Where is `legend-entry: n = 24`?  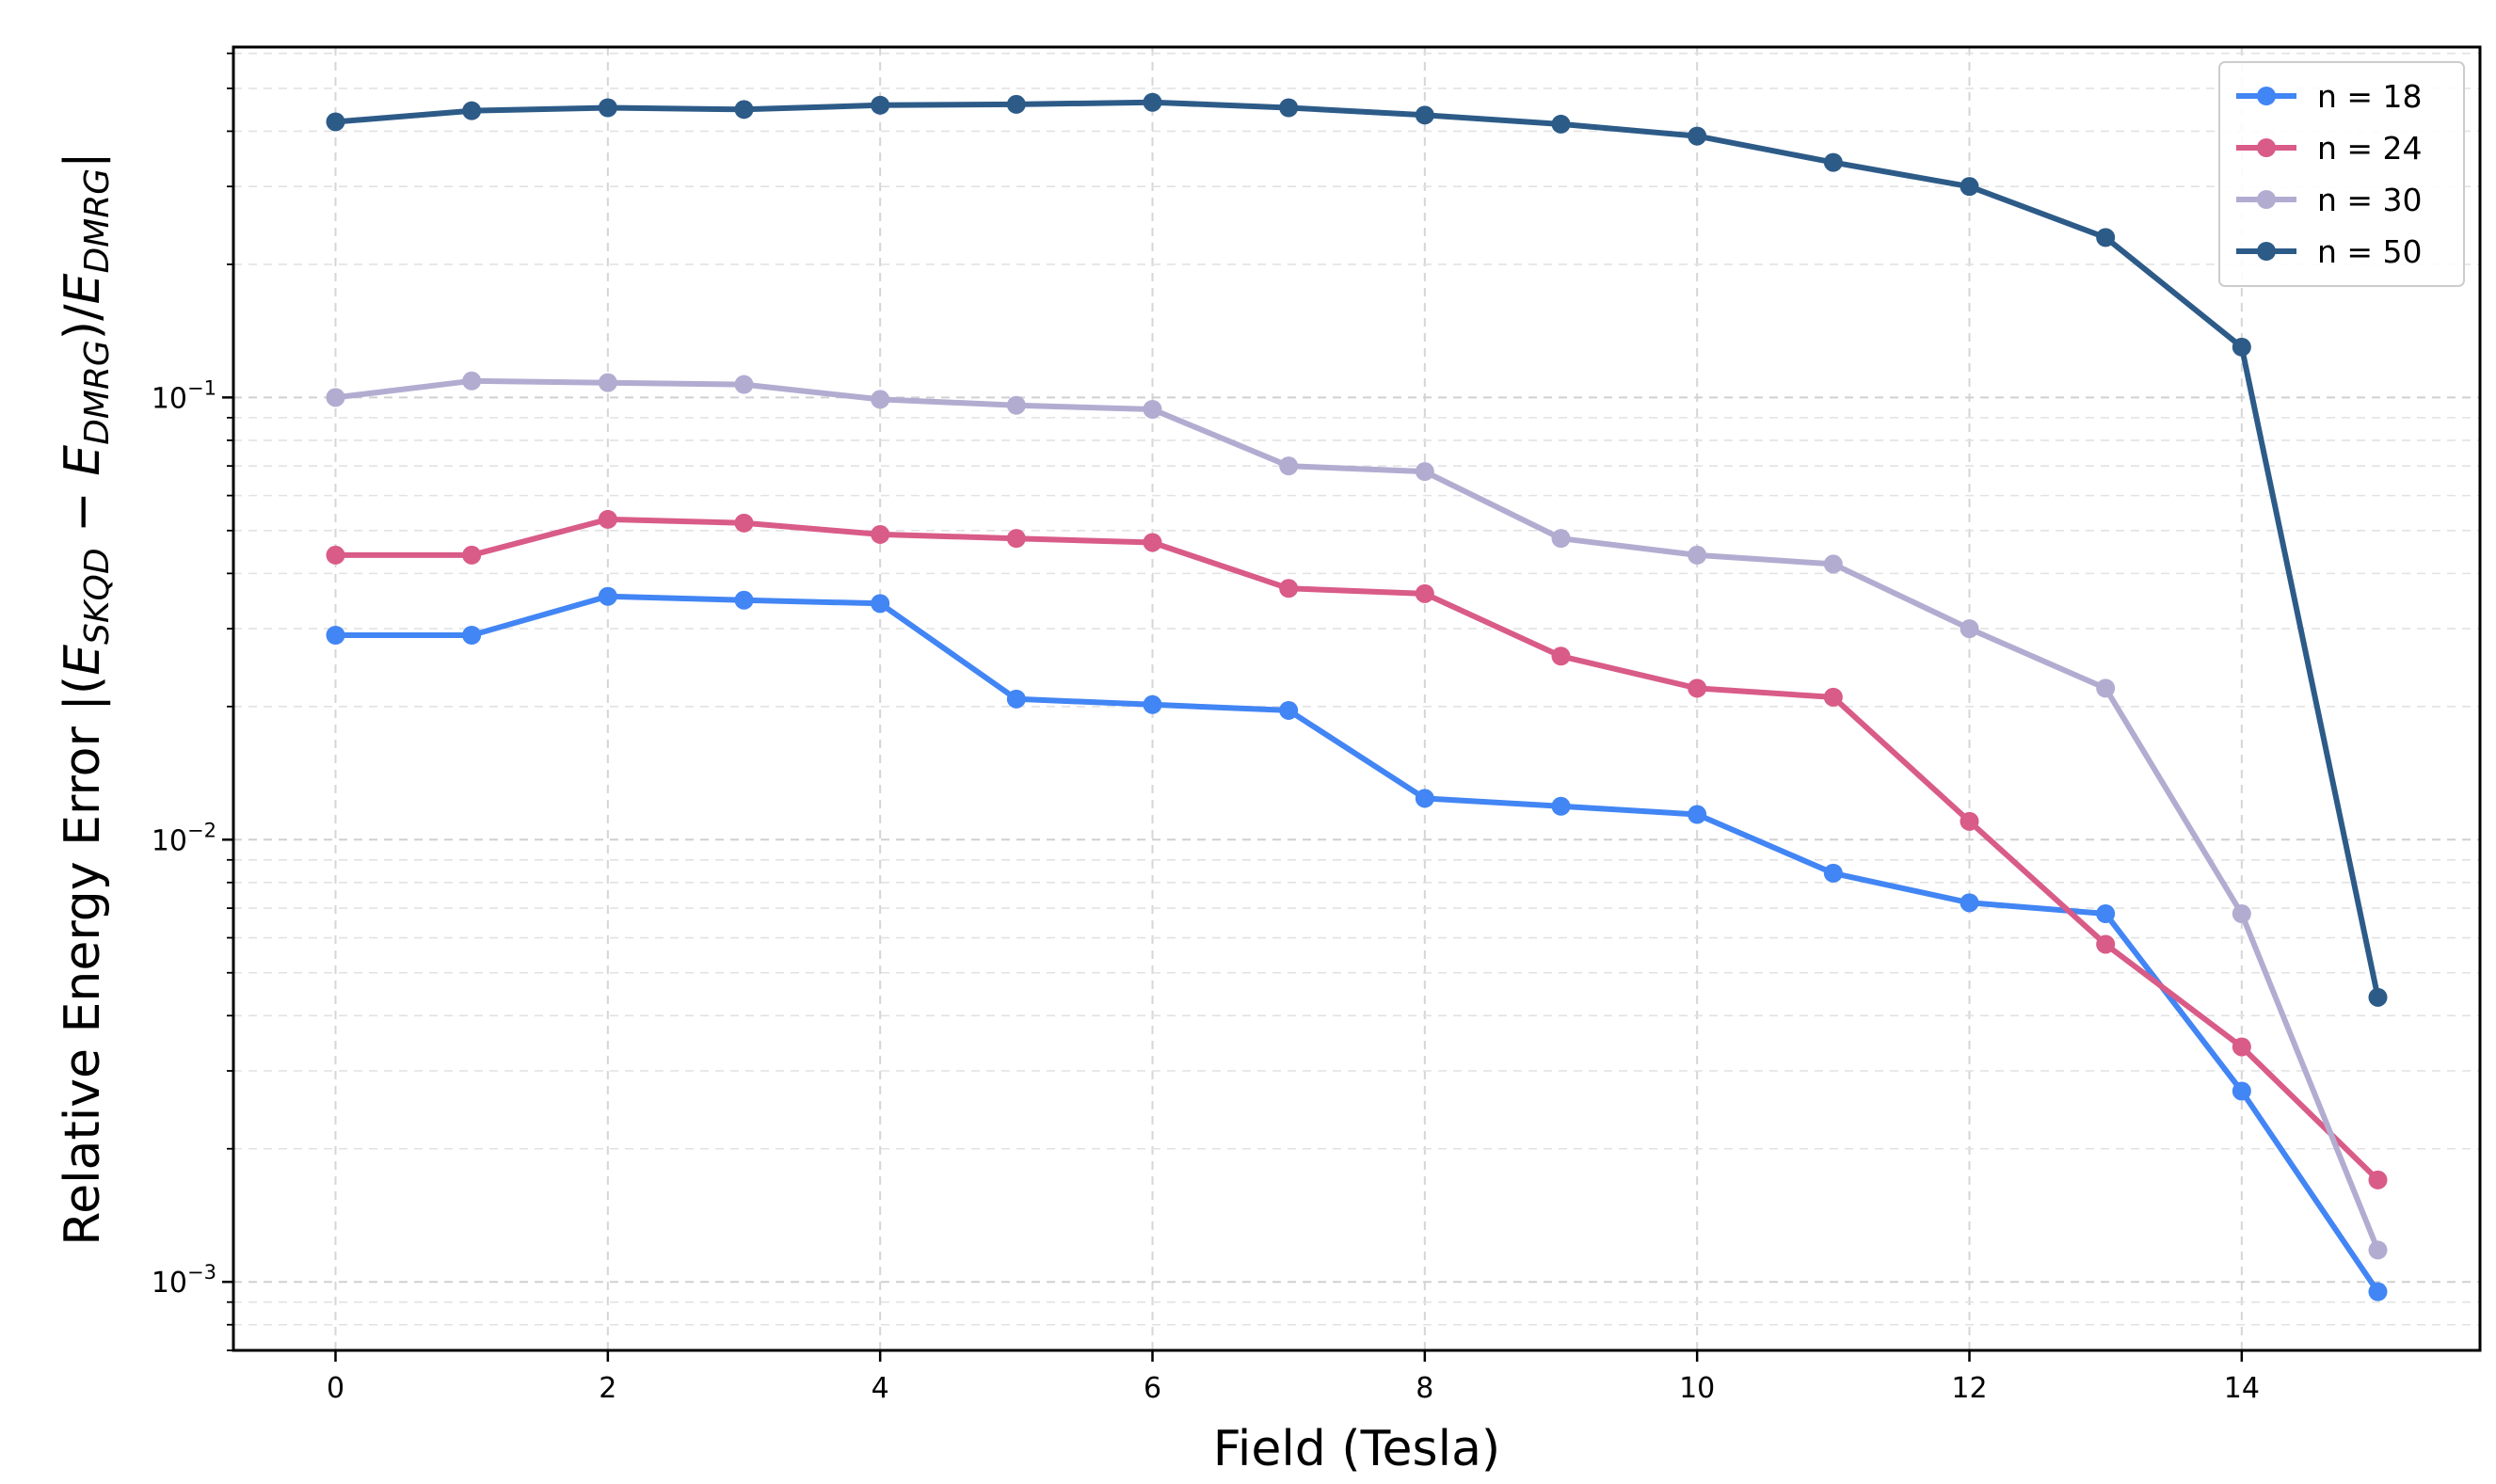
legend-entry: n = 24 is located at coordinates (2329, 148).